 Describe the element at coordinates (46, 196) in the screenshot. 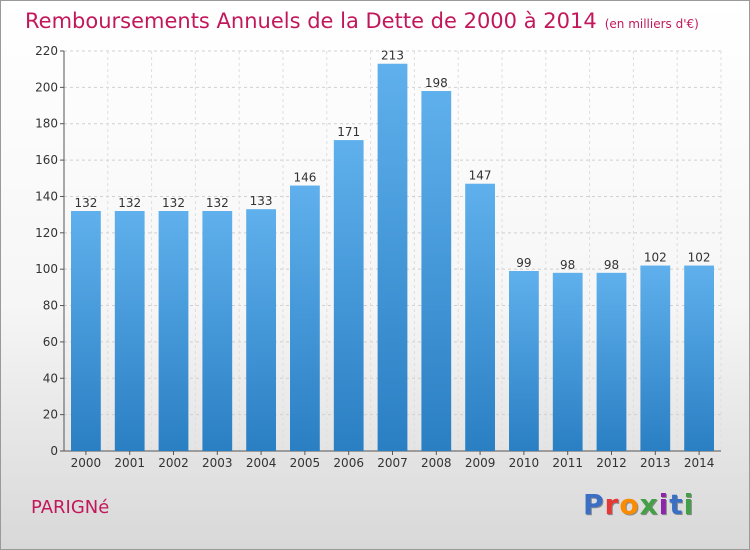

I see `y-tick-label: 140` at that location.